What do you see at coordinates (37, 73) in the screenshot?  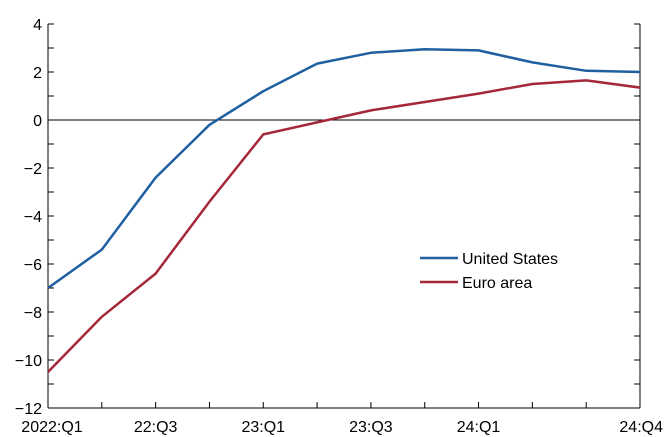 I see `y-tick-label: 2` at bounding box center [37, 73].